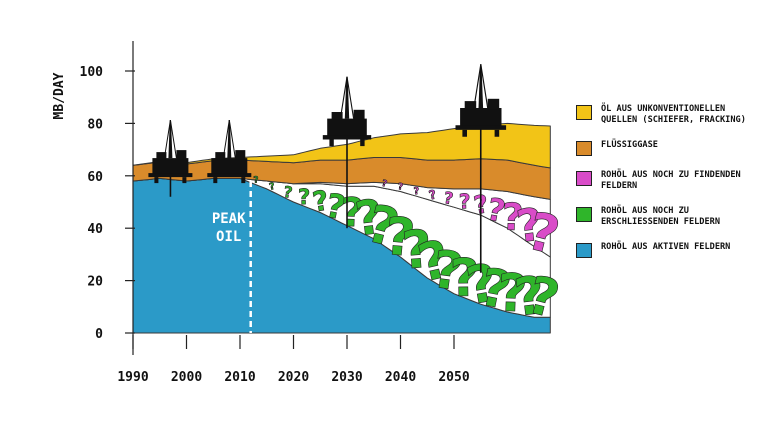  What do you see at coordinates (232, 257) in the screenshot?
I see `peak-oil-marker: PEAK OIL` at bounding box center [232, 257].